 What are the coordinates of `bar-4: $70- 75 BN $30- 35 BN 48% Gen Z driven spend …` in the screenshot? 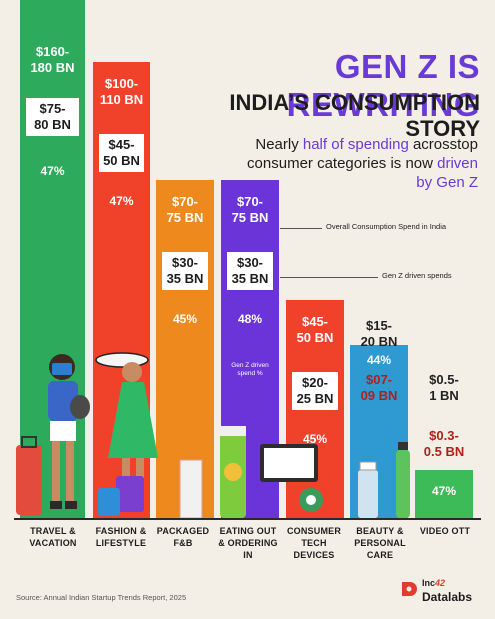 It's located at (250, 349).